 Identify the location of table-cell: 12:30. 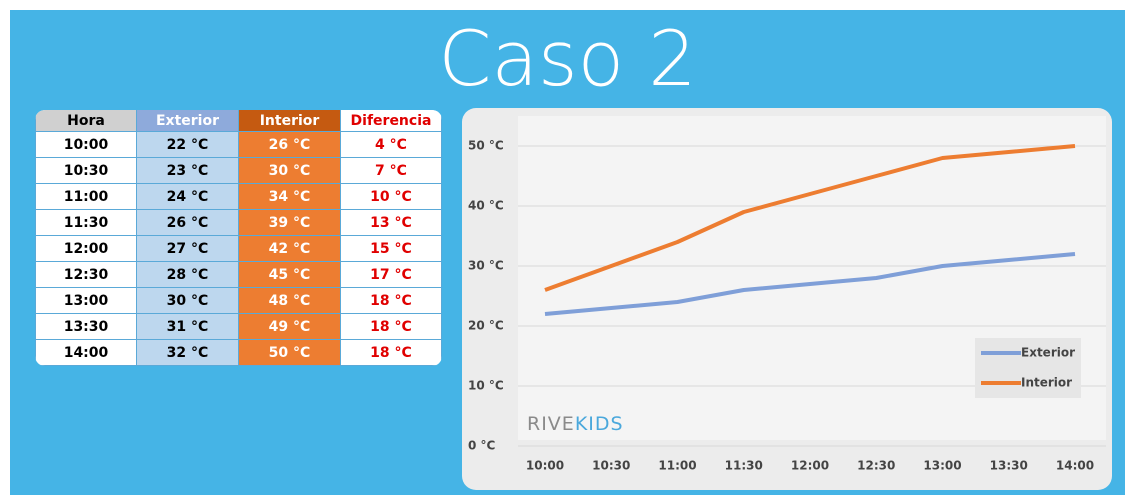
(86, 274).